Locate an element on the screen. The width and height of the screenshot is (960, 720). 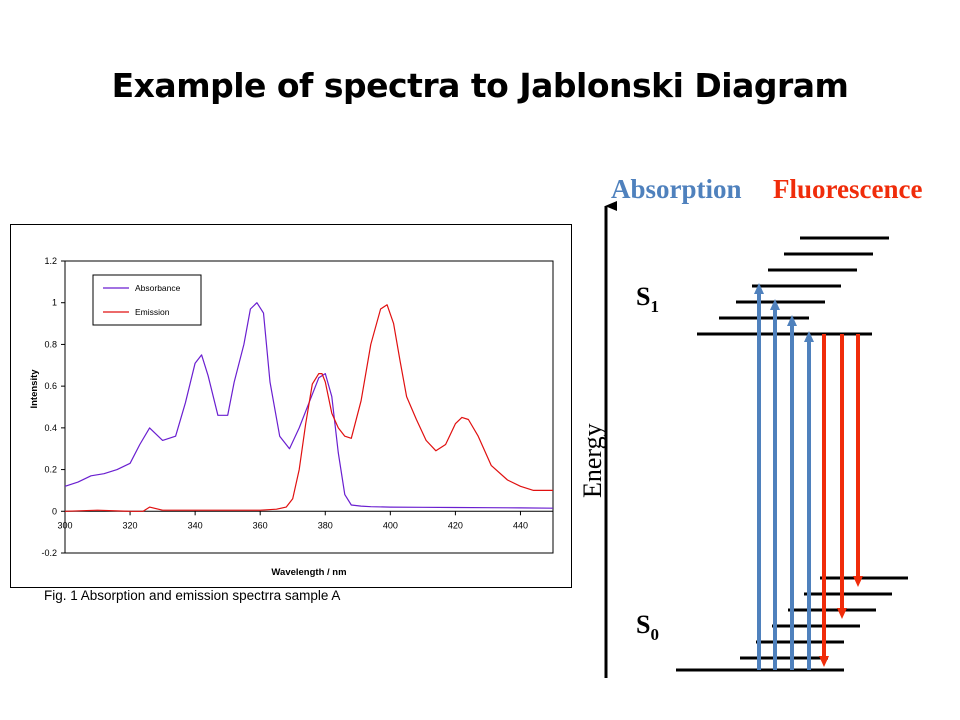
series-line-absorbance is located at coordinates (309, 405).